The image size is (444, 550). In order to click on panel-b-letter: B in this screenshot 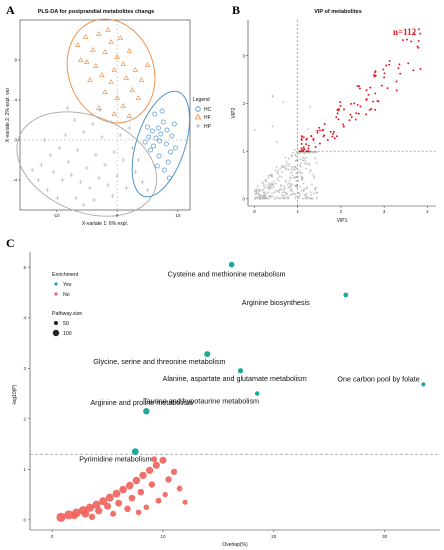, I will do `click(236, 10)`.